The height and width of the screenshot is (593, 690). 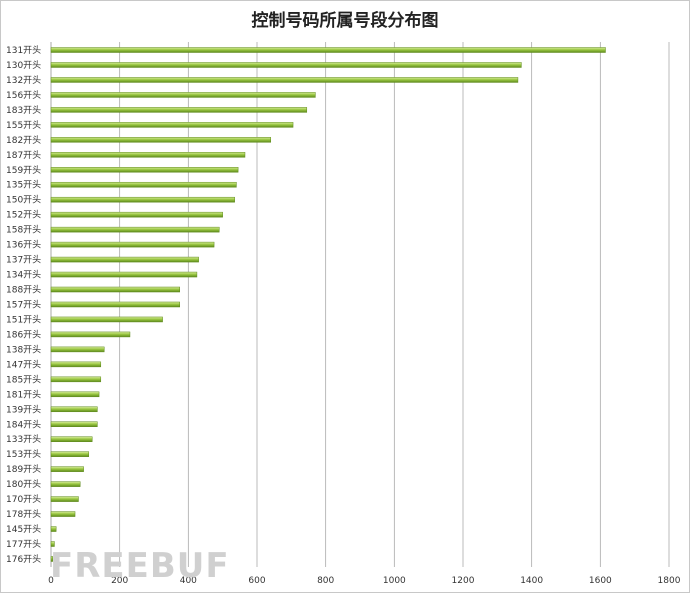 What do you see at coordinates (23, 544) in the screenshot?
I see `category-label: 177开头` at bounding box center [23, 544].